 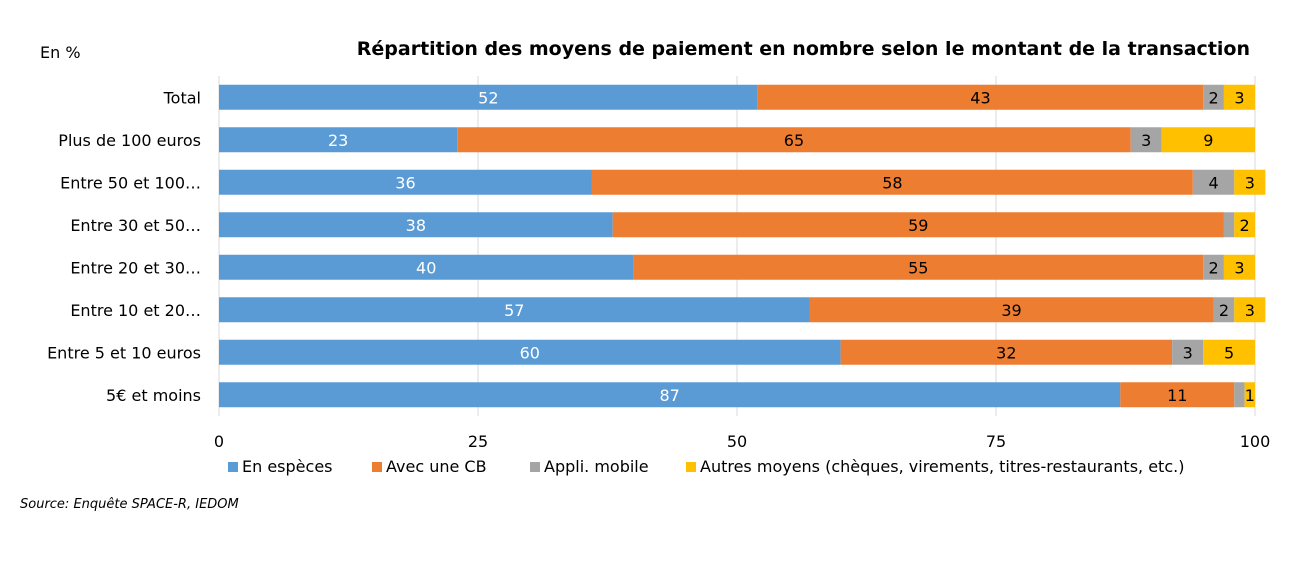 I want to click on data-label-2-3: 3, so click(x=1250, y=182).